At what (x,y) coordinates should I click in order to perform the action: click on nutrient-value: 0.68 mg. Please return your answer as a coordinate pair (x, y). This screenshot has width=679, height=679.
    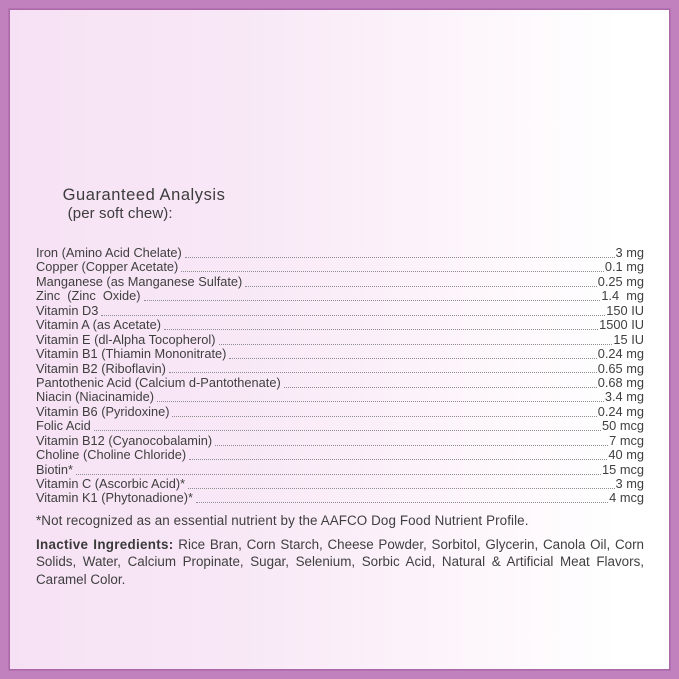
    Looking at the image, I should click on (620, 382).